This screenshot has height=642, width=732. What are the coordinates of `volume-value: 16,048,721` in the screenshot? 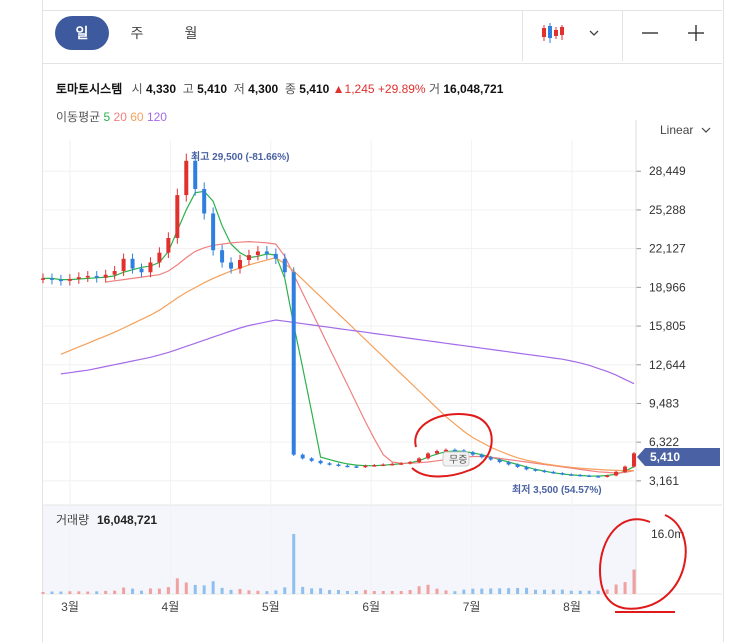 It's located at (473, 89).